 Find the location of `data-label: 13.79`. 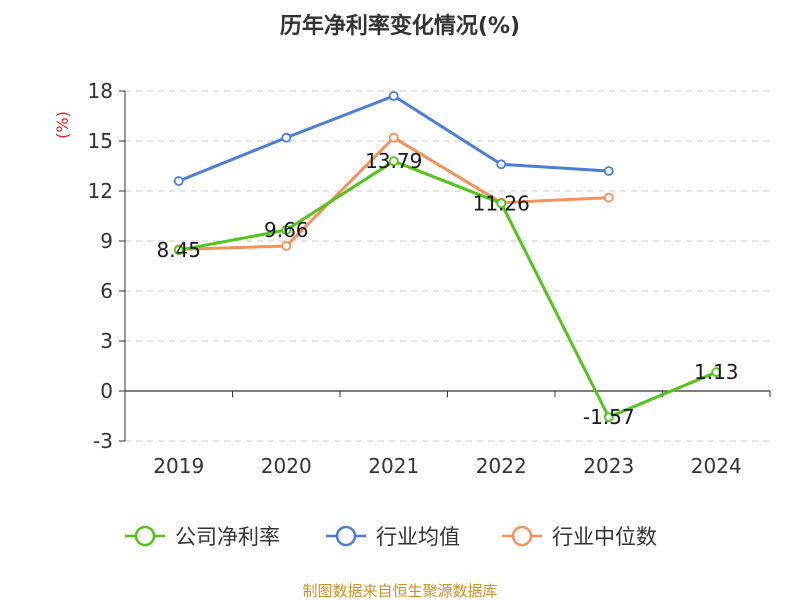

data-label: 13.79 is located at coordinates (393, 161).